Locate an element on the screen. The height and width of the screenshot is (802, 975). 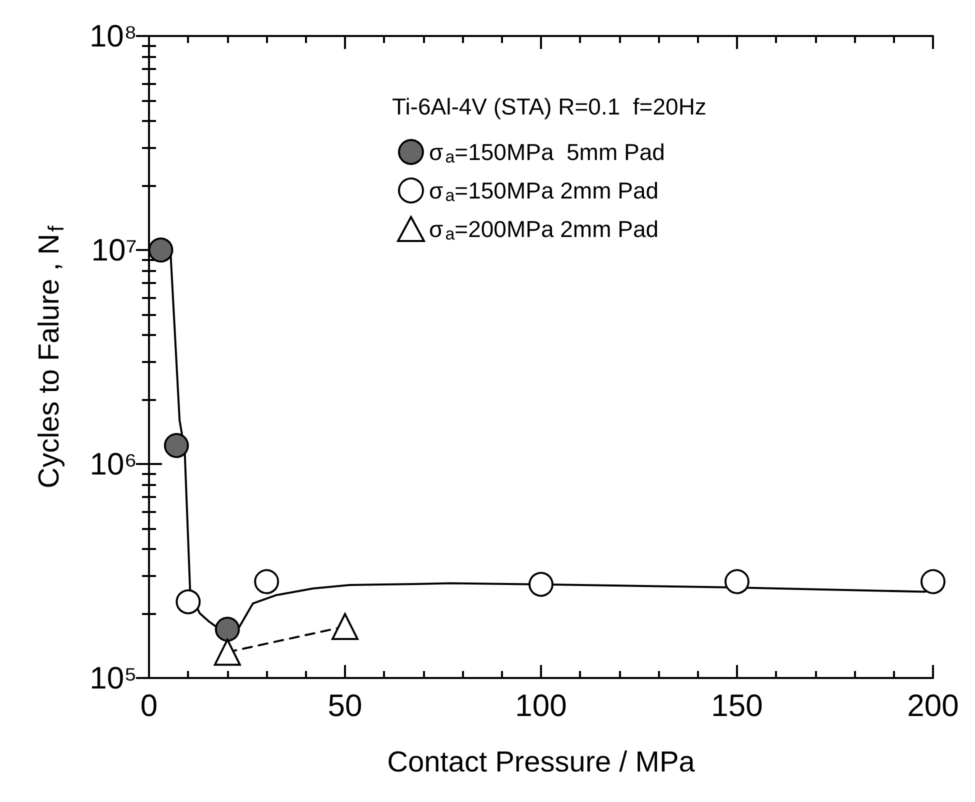
y-tick-label: 10⁵ is located at coordinates (113, 678).